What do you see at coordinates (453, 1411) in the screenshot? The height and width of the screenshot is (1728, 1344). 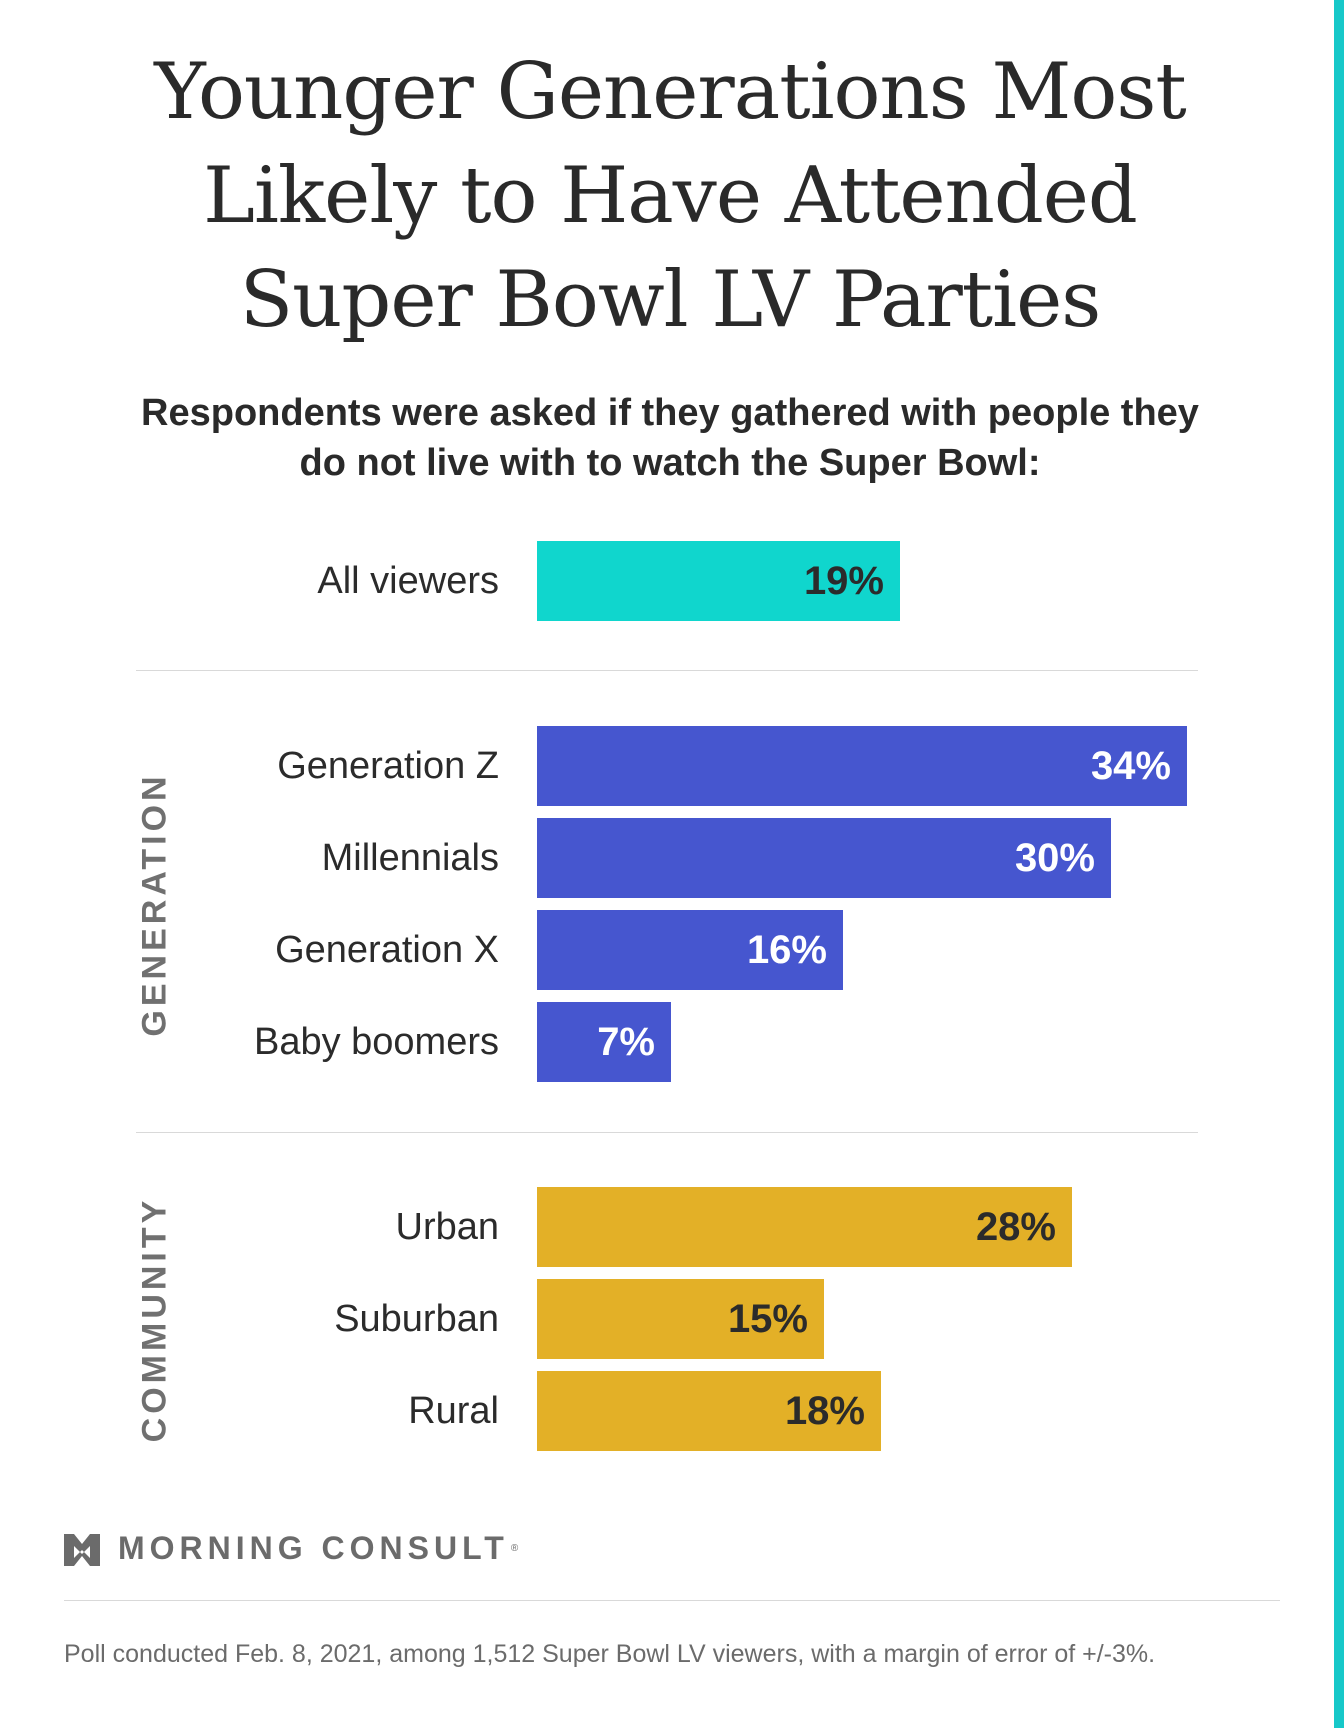 I see `category-label: Rural` at bounding box center [453, 1411].